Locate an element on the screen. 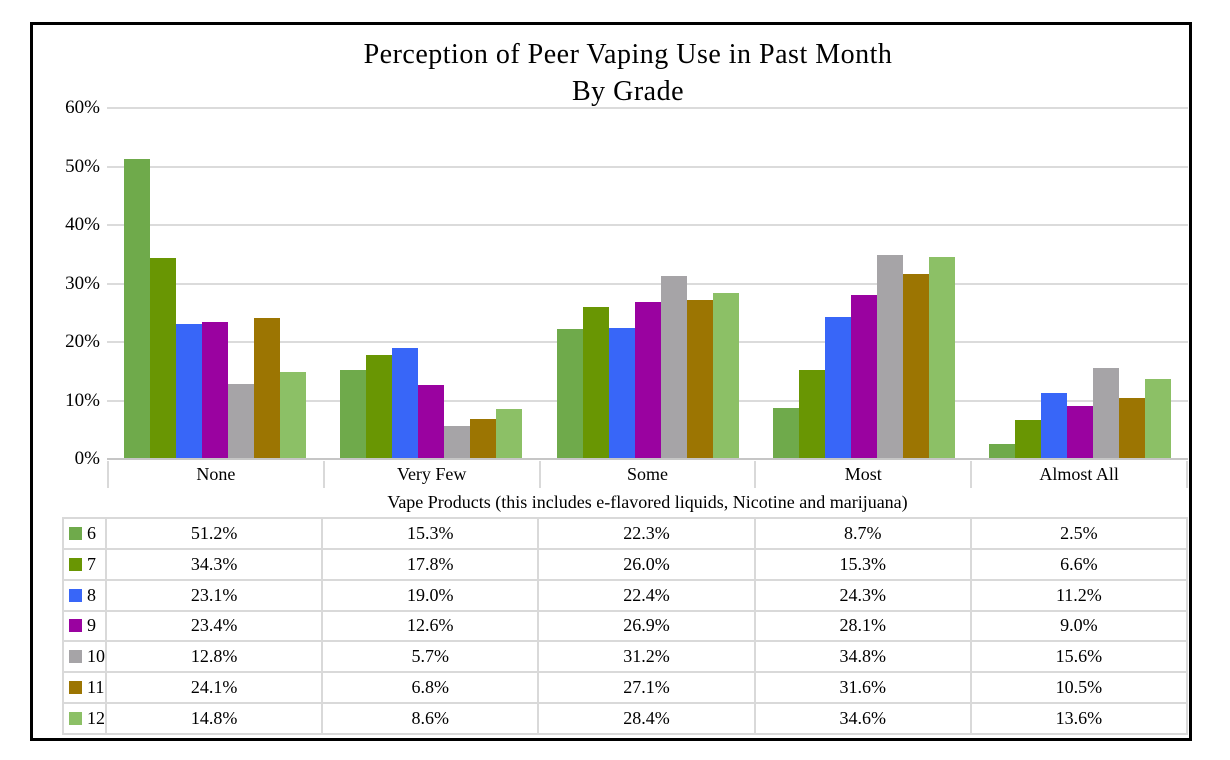 The image size is (1230, 760). table-value-grade-8-some: 22.4% is located at coordinates (646, 595).